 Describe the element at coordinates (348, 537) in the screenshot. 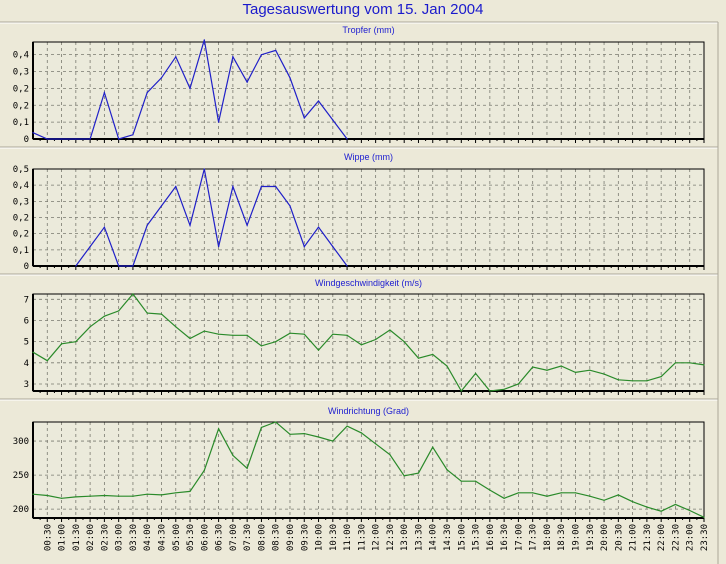

I see `x-tick-label: 11:00` at that location.